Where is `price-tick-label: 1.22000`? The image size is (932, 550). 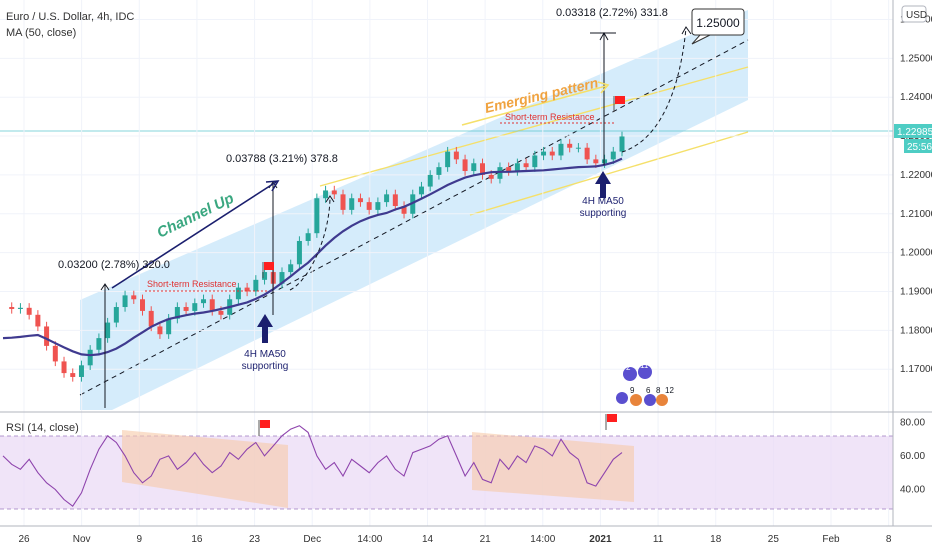 price-tick-label: 1.22000 is located at coordinates (916, 175).